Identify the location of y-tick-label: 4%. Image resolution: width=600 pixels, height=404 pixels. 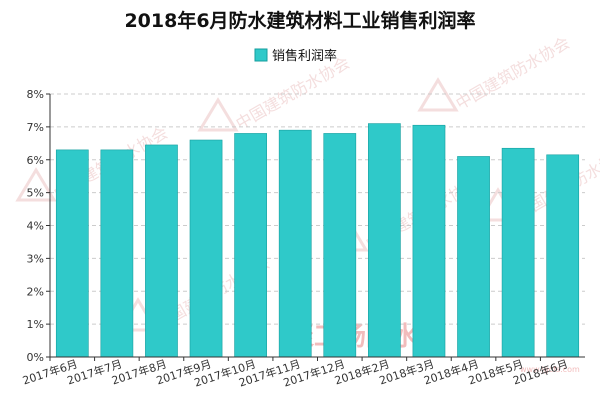
(35, 226).